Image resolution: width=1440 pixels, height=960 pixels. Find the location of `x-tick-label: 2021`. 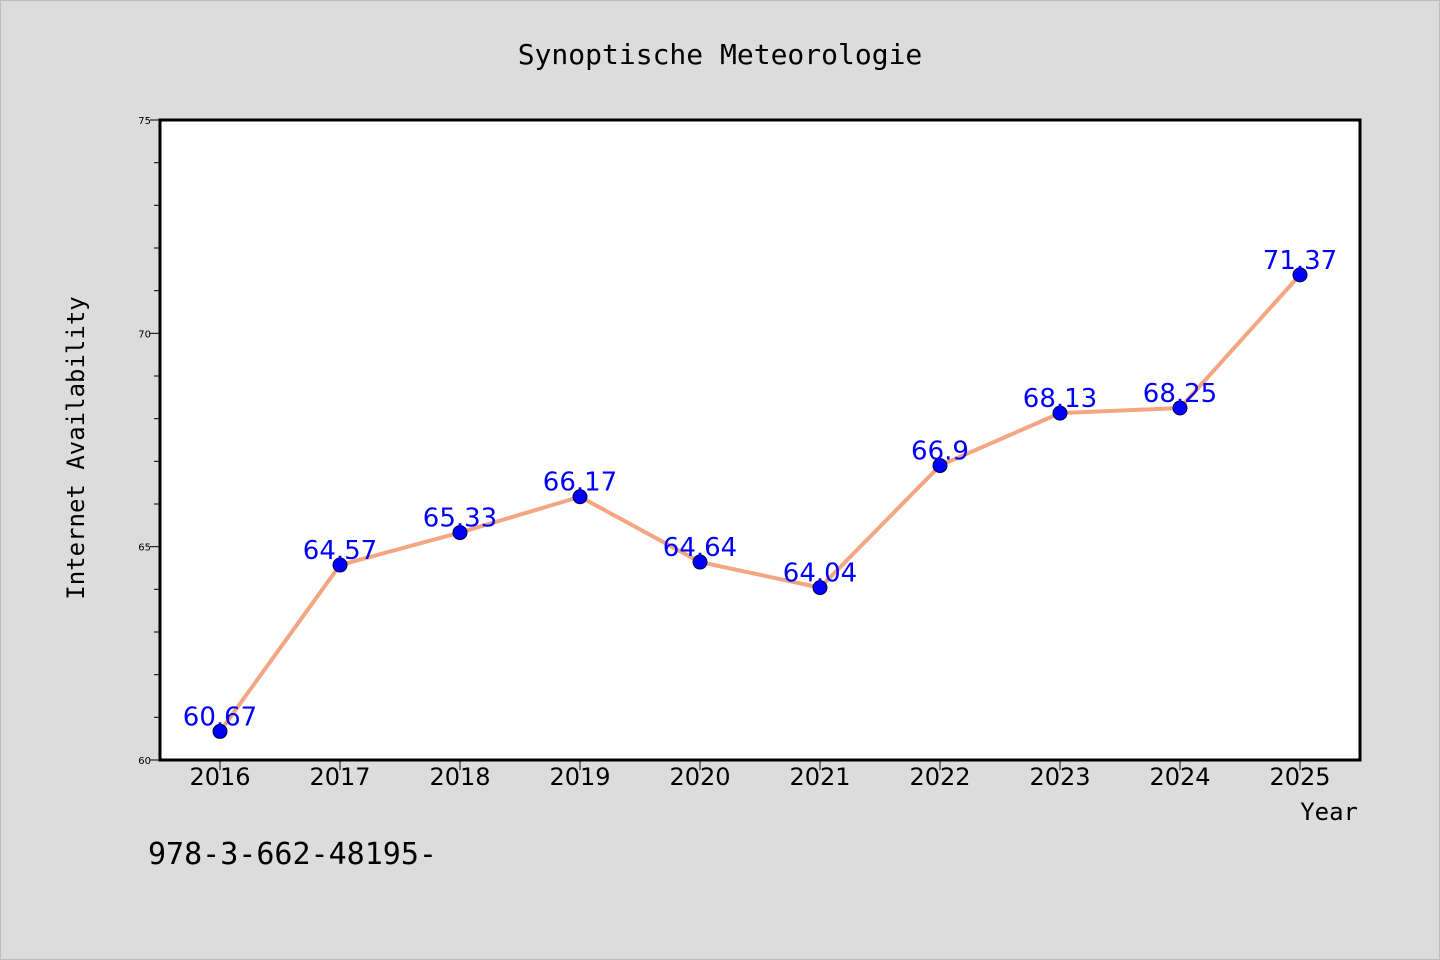

x-tick-label: 2021 is located at coordinates (819, 777).